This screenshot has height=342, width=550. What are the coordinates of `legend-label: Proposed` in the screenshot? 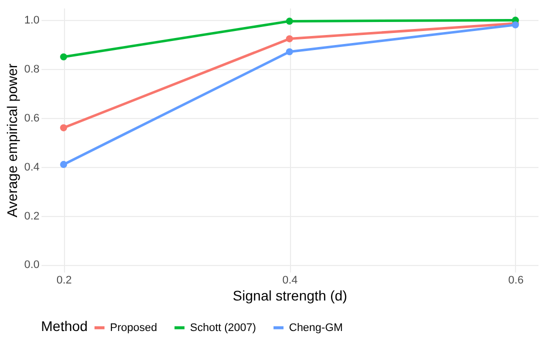 It's located at (134, 328).